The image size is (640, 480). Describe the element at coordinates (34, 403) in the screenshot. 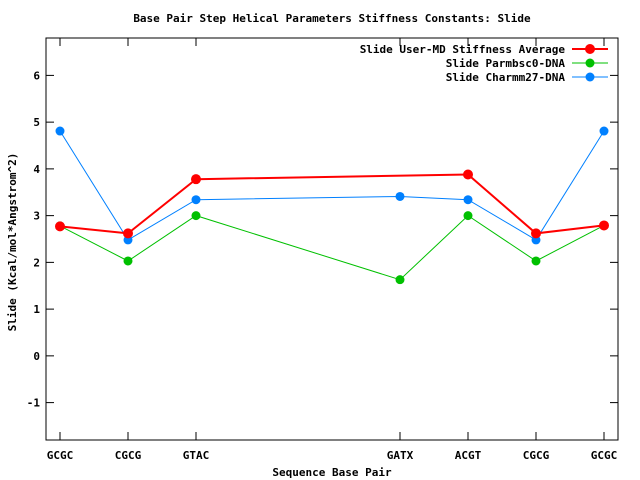

I see `y-tick-label: -1` at that location.